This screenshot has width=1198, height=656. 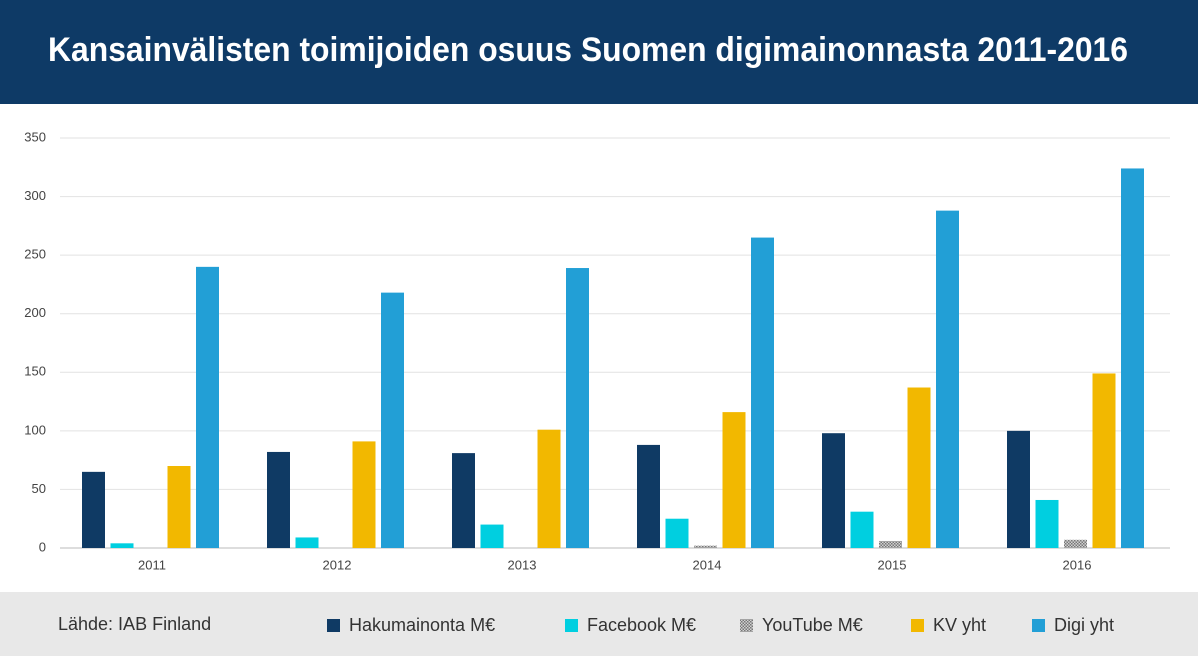 I want to click on y-tick-label: 50, so click(x=39, y=488).